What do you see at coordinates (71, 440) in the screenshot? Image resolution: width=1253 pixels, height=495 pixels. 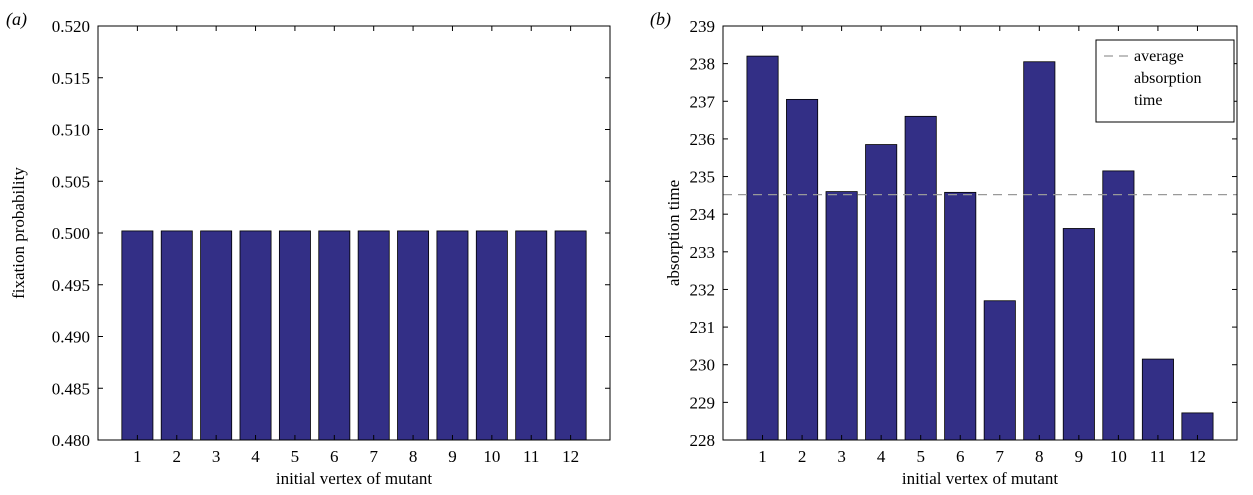 I see `y-tick-label: 0.480` at bounding box center [71, 440].